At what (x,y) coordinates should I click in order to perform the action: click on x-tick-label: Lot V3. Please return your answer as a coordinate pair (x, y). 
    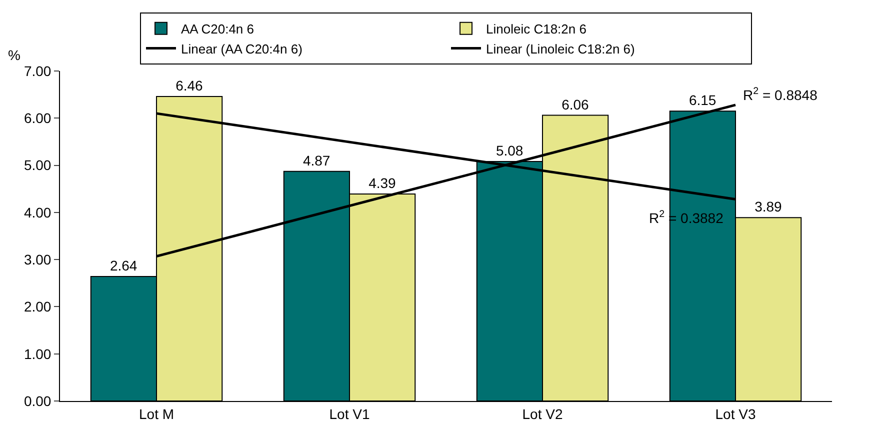
    Looking at the image, I should click on (735, 414).